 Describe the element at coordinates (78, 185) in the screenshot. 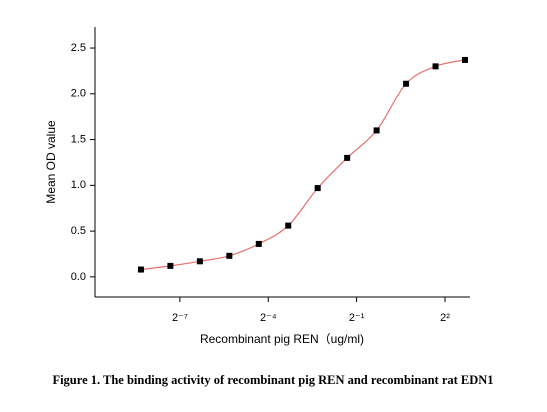

I see `y-tick-label: 1.0` at that location.